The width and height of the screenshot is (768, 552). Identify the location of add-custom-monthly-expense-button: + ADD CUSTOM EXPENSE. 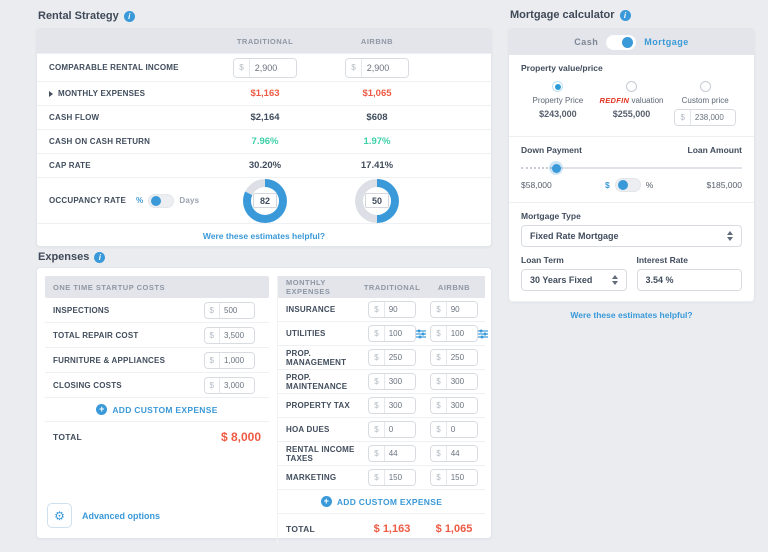
(381, 502).